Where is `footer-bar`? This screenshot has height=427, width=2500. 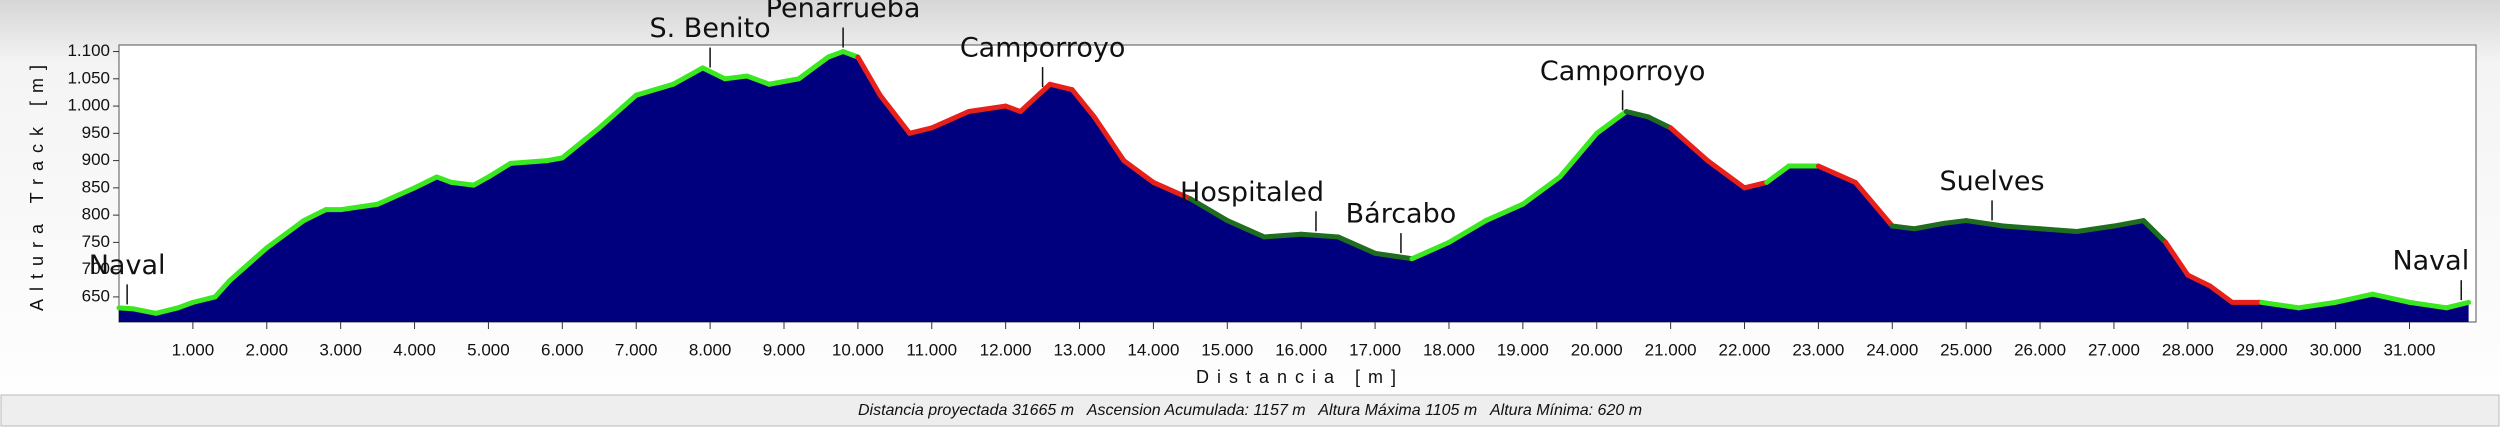
footer-bar is located at coordinates (1250, 410).